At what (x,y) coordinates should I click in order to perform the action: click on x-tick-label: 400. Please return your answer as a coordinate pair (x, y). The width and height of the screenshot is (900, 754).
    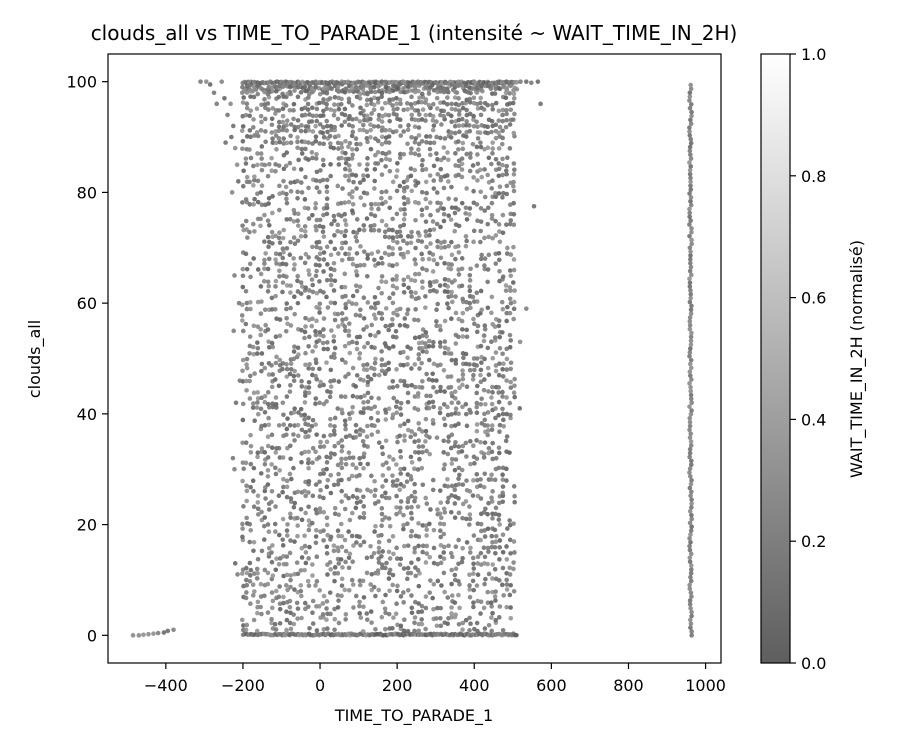
    Looking at the image, I should click on (474, 685).